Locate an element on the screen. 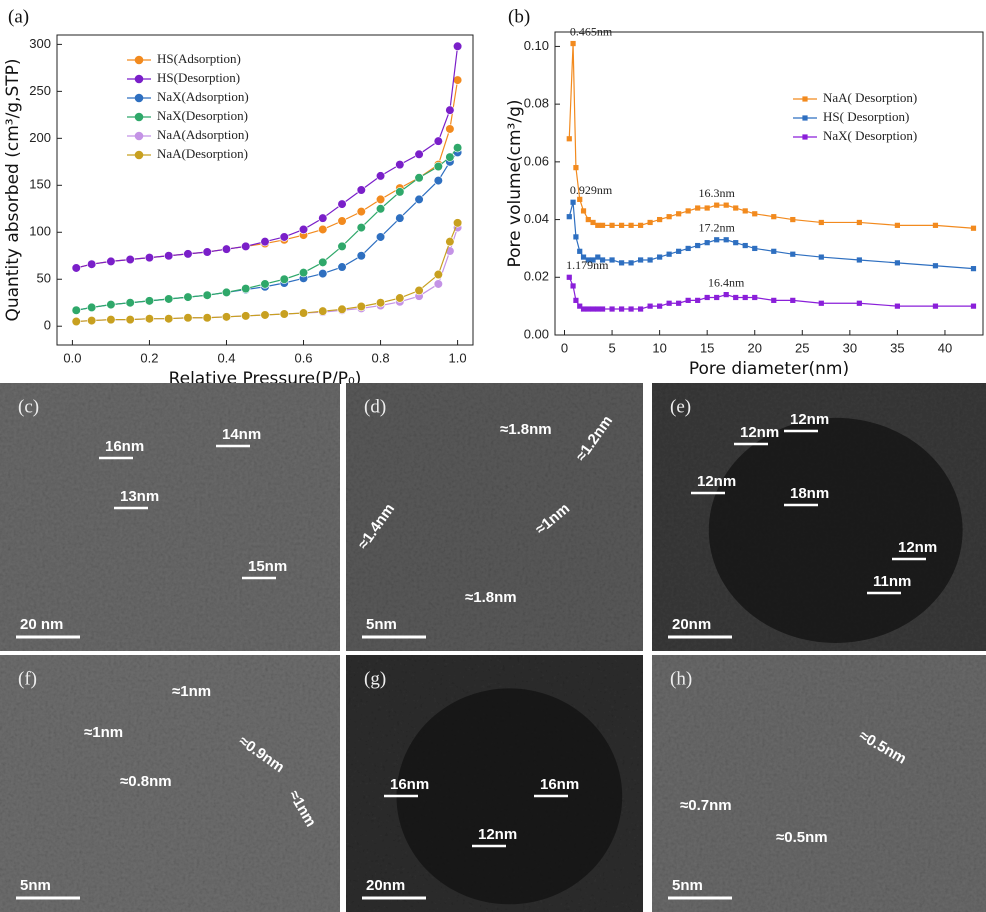  y-axis-title: Quantity absorbed (cm³/g,STP) is located at coordinates (13, 189).